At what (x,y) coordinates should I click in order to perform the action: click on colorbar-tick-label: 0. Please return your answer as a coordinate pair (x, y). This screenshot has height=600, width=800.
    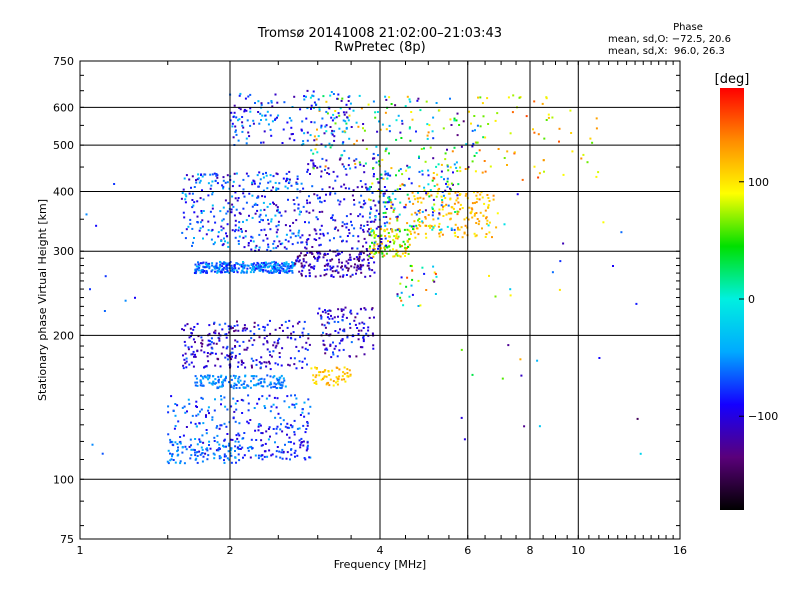
    Looking at the image, I should click on (751, 299).